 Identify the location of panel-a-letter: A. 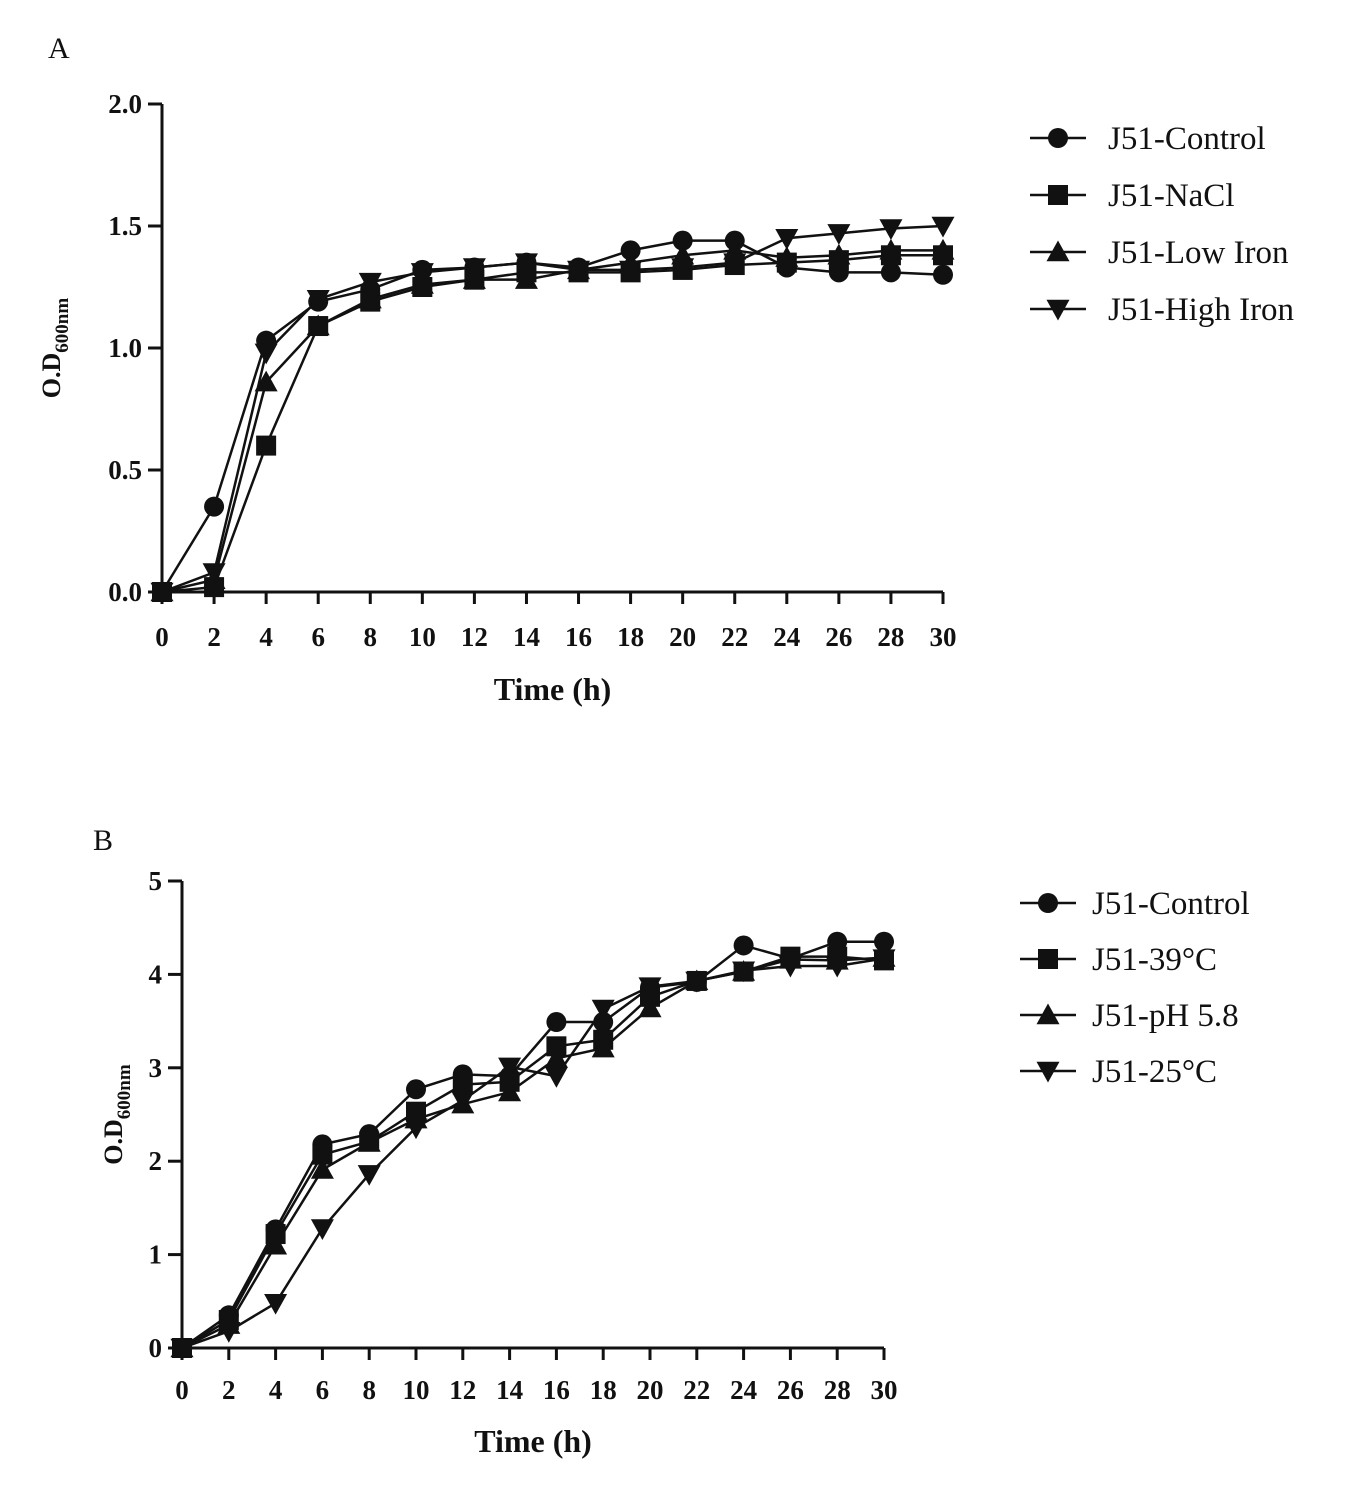
(59, 48).